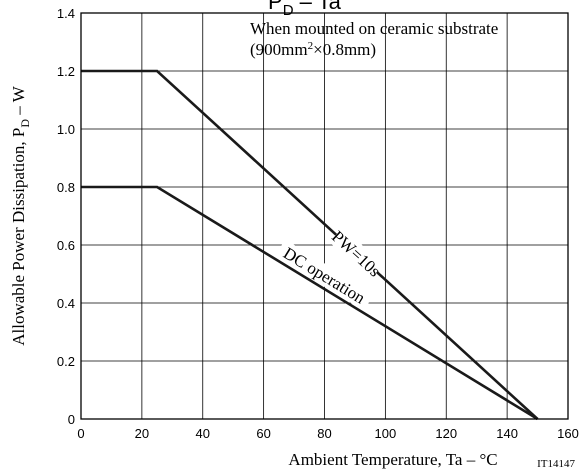  What do you see at coordinates (142, 433) in the screenshot?
I see `x-tick-label: 20` at bounding box center [142, 433].